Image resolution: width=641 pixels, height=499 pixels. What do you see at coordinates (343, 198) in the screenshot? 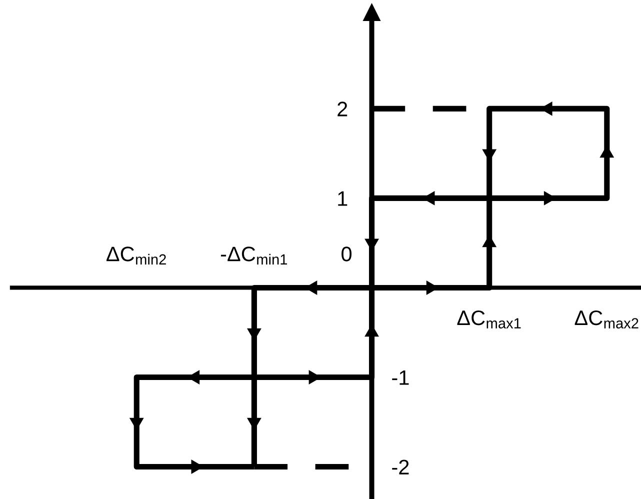
I see `y-tick-label: 1` at bounding box center [343, 198].